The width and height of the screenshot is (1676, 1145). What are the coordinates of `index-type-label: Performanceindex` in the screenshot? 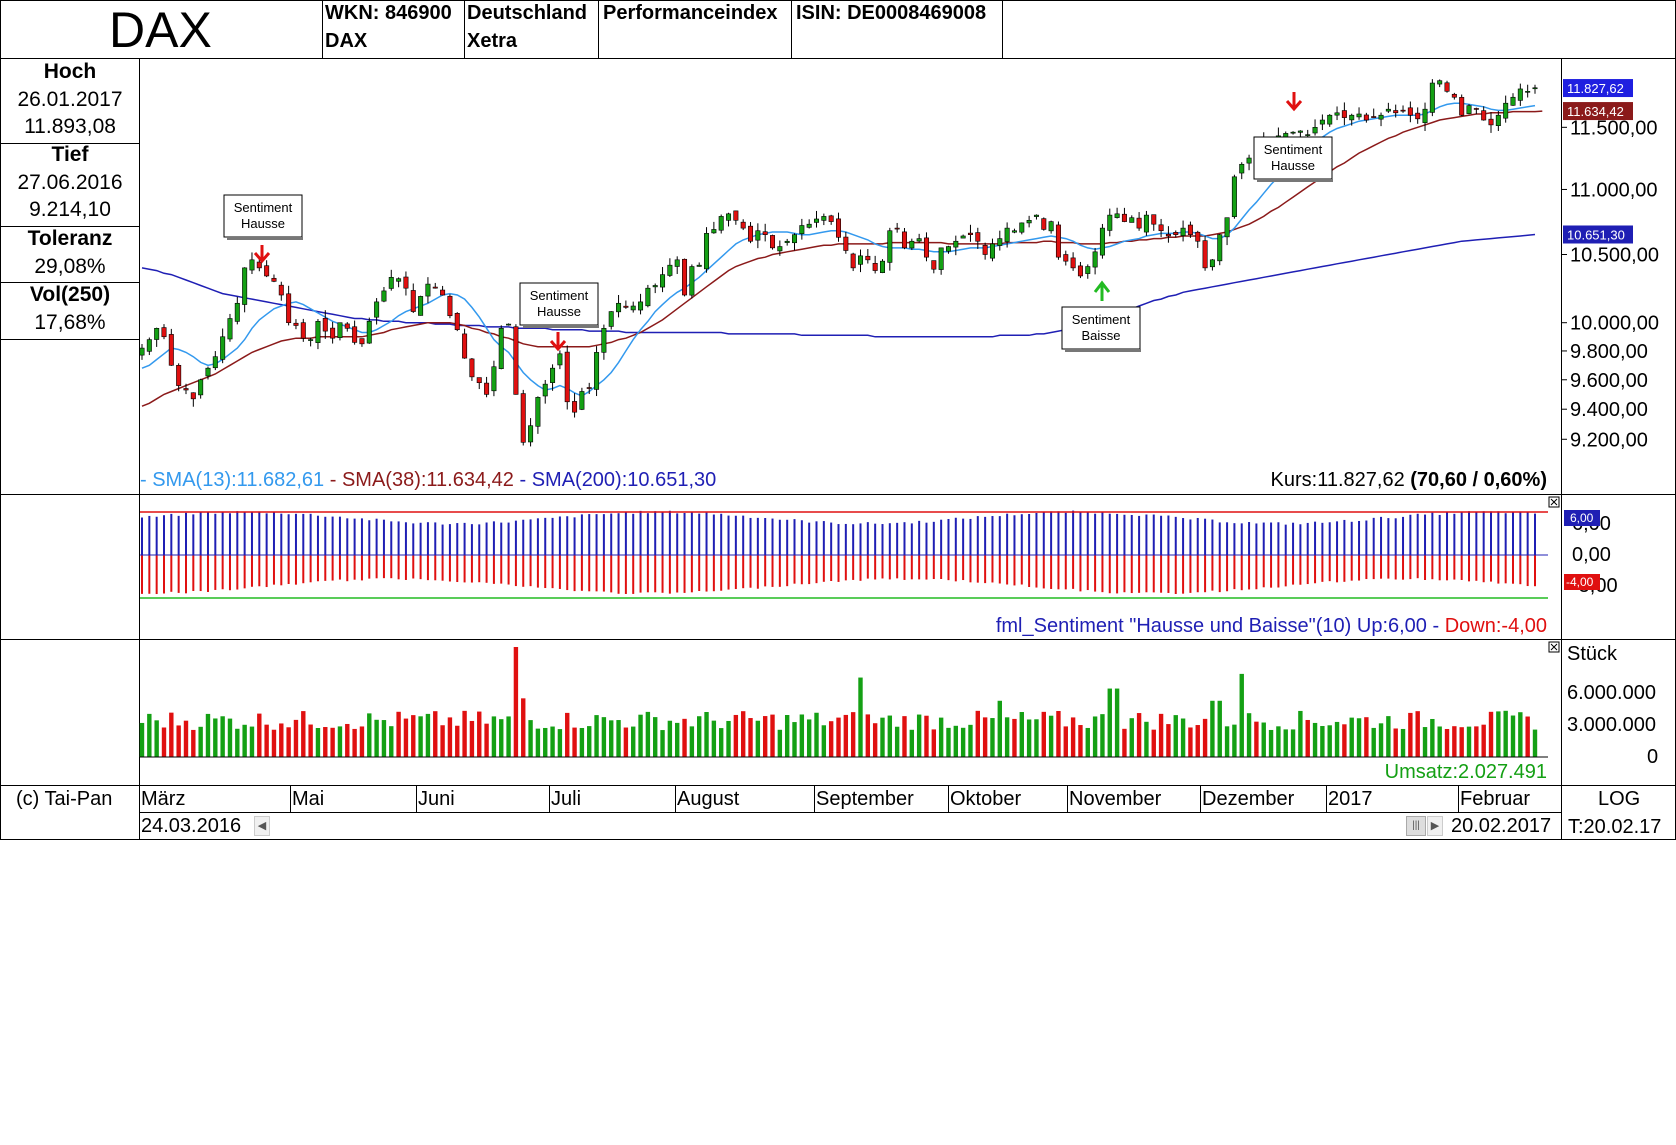 It's located at (690, 13).